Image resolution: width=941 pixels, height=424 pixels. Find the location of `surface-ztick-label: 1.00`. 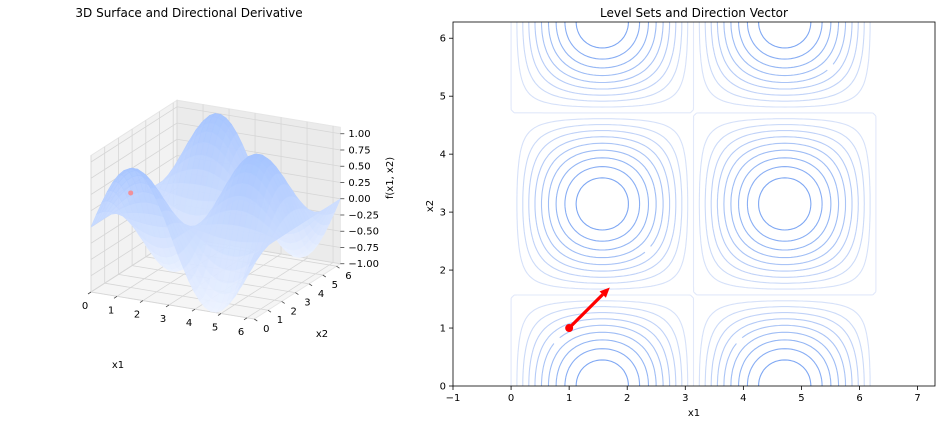

surface-ztick-label: 1.00 is located at coordinates (359, 134).